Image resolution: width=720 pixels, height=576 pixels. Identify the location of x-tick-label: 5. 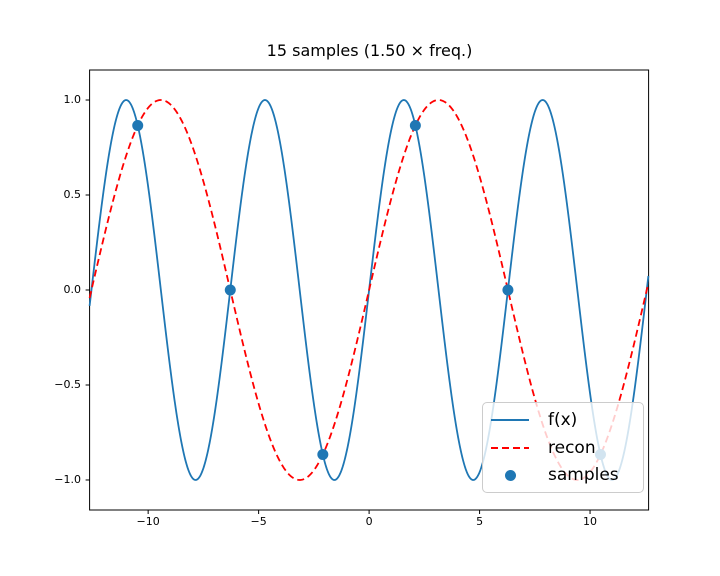
(480, 521).